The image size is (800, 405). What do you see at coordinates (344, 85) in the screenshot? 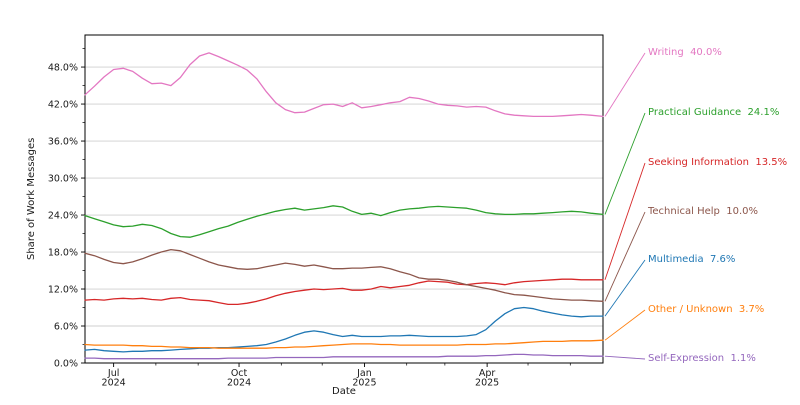
I see `series-line-writing` at bounding box center [344, 85].